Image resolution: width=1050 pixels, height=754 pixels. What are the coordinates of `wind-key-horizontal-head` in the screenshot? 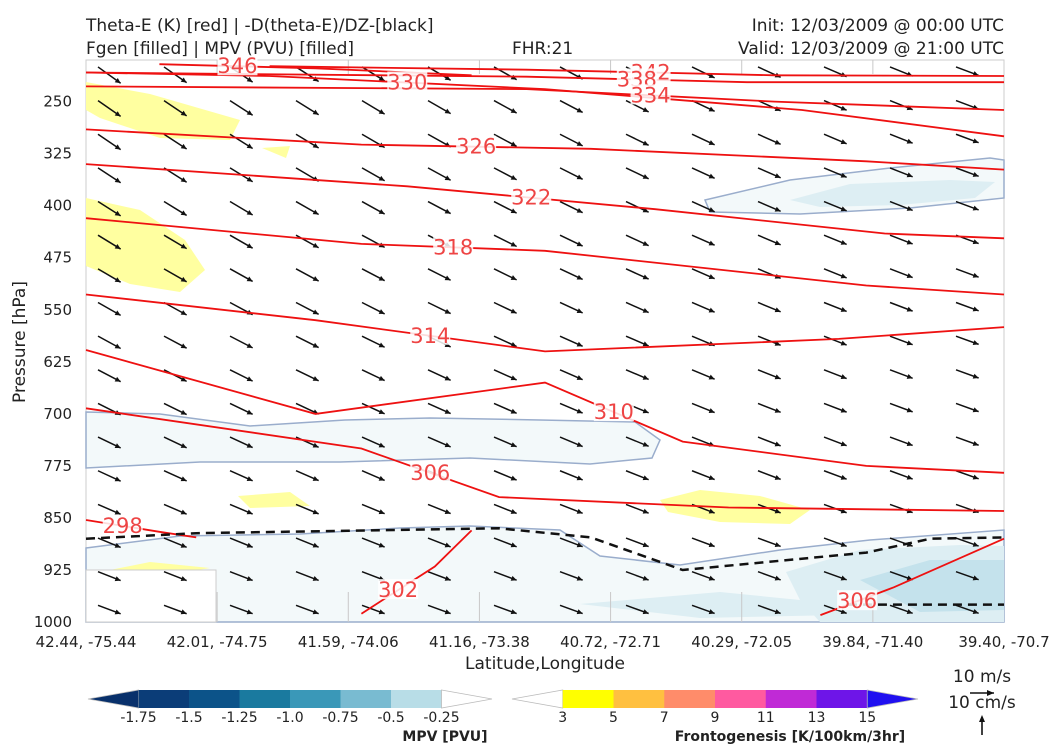 It's located at (990, 693).